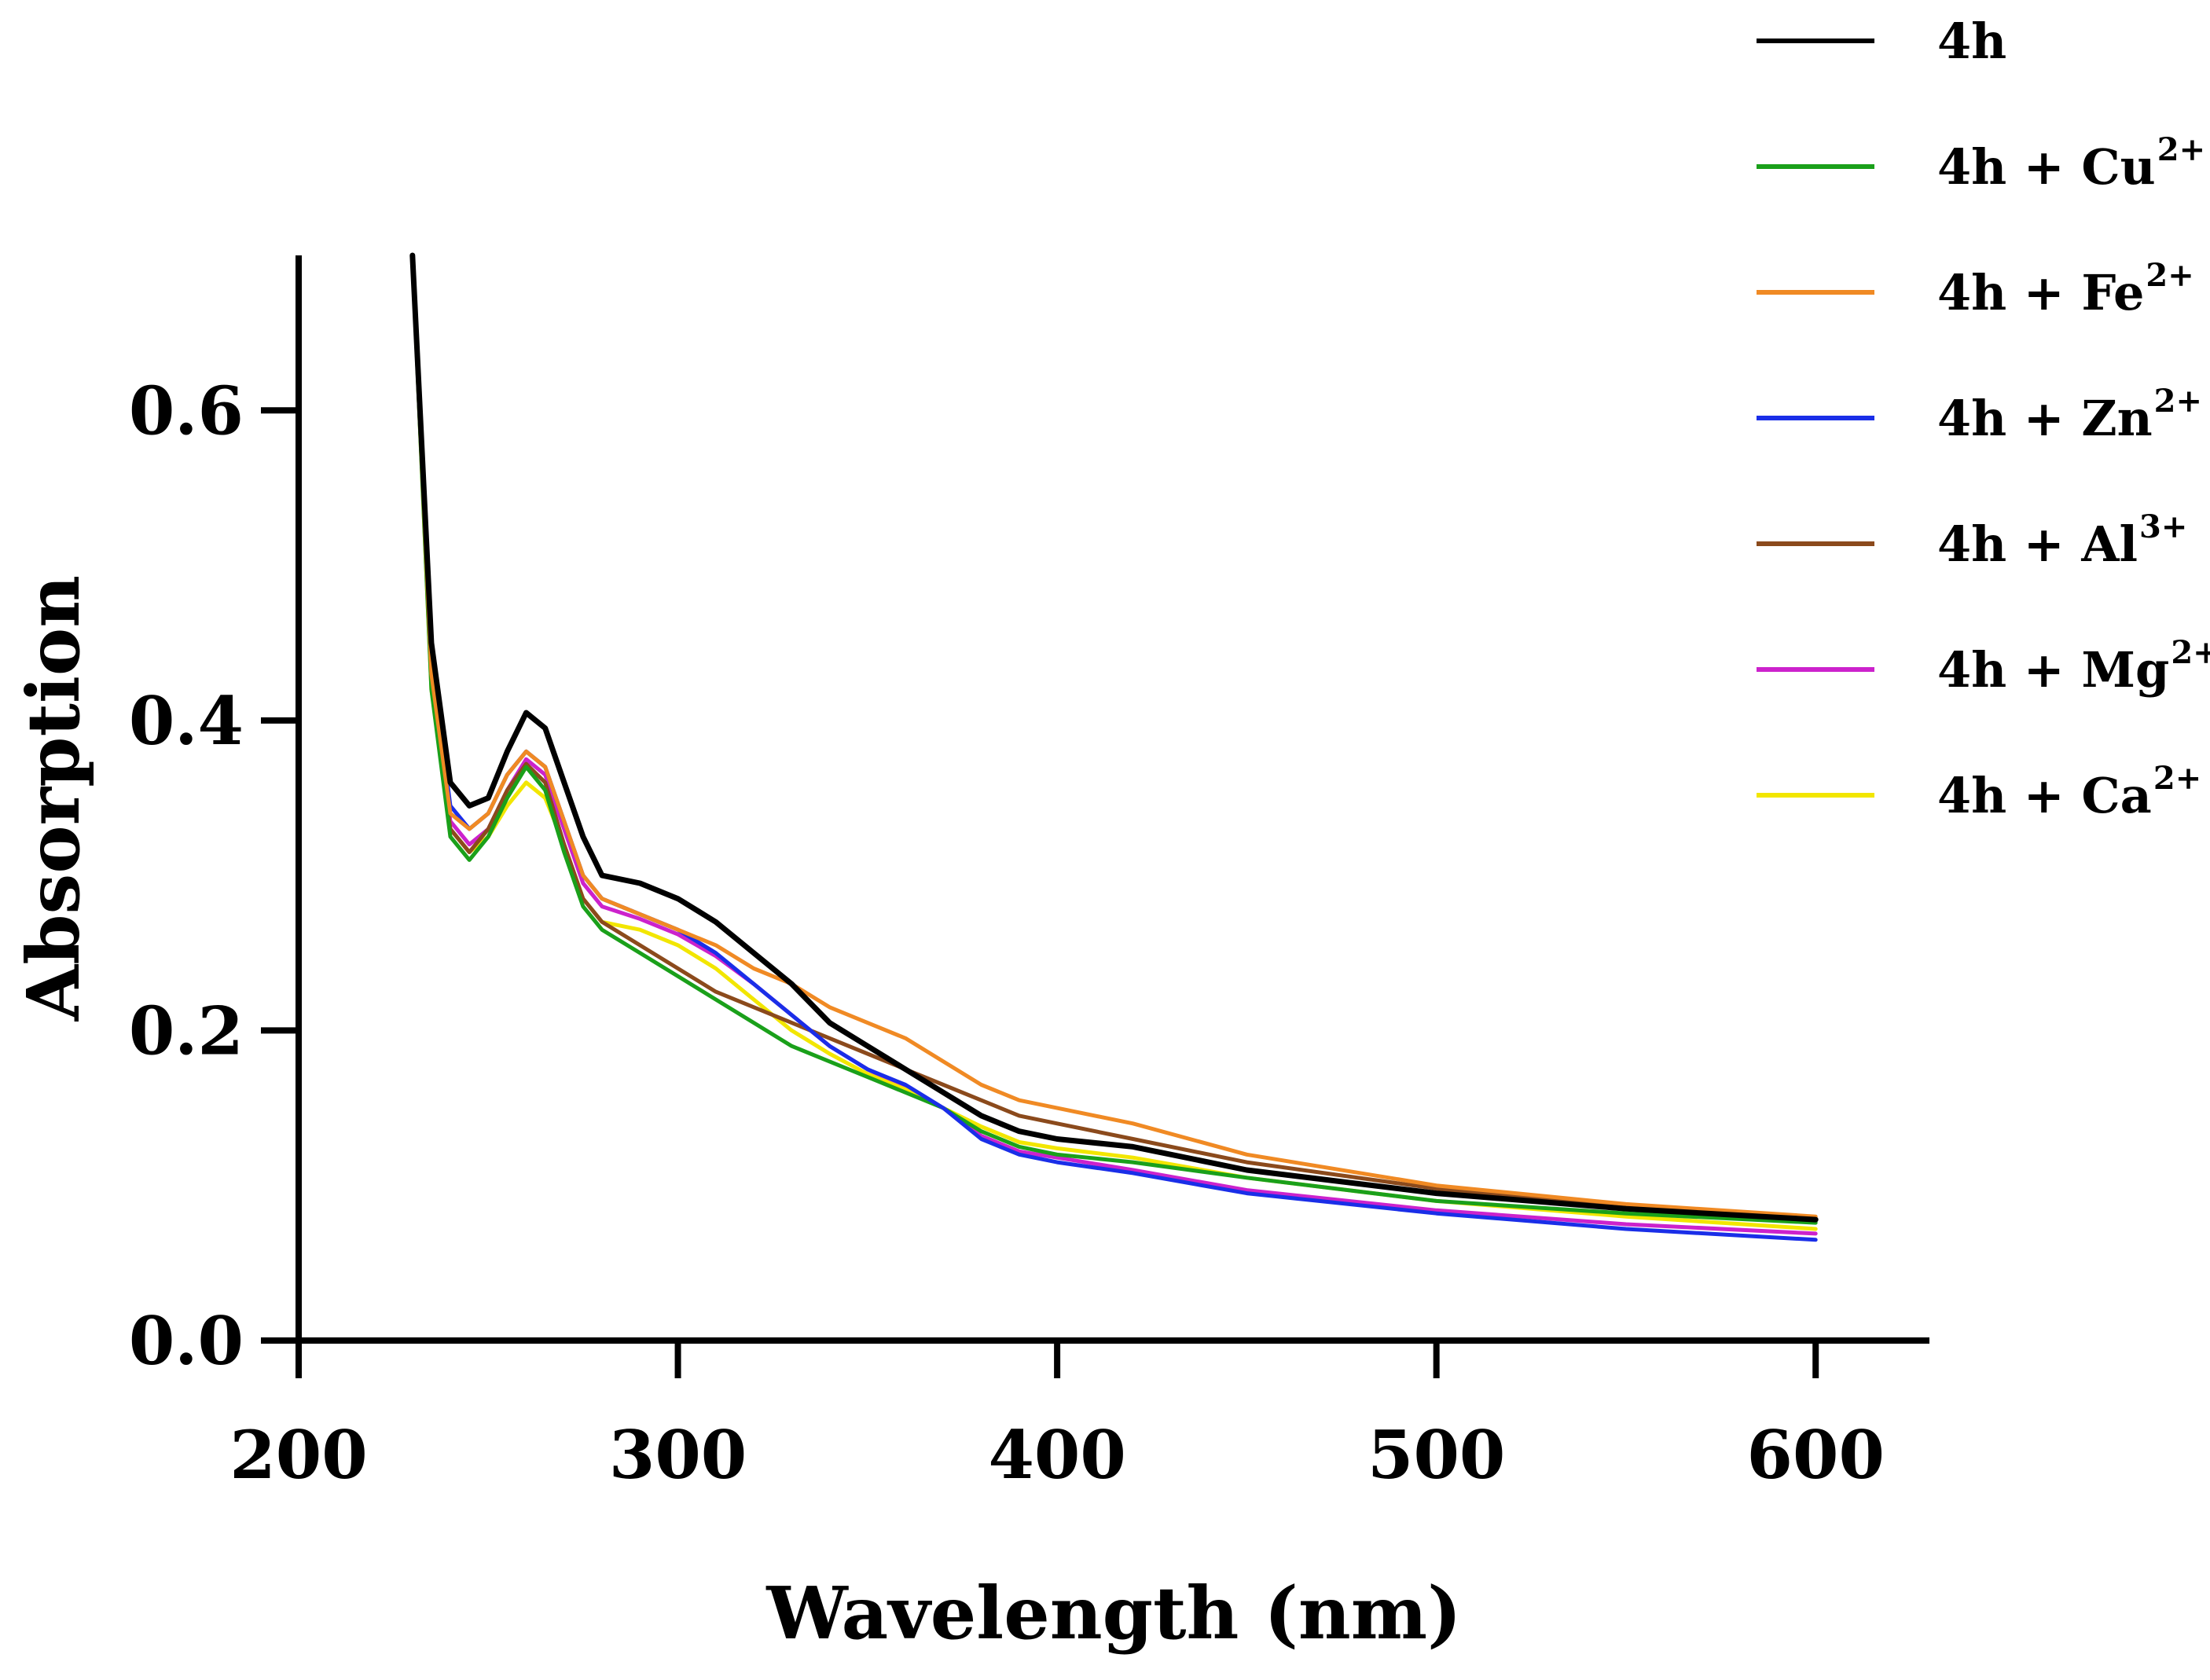 This screenshot has width=2210, height=1680. I want to click on x-tick-label: 600, so click(1816, 1455).